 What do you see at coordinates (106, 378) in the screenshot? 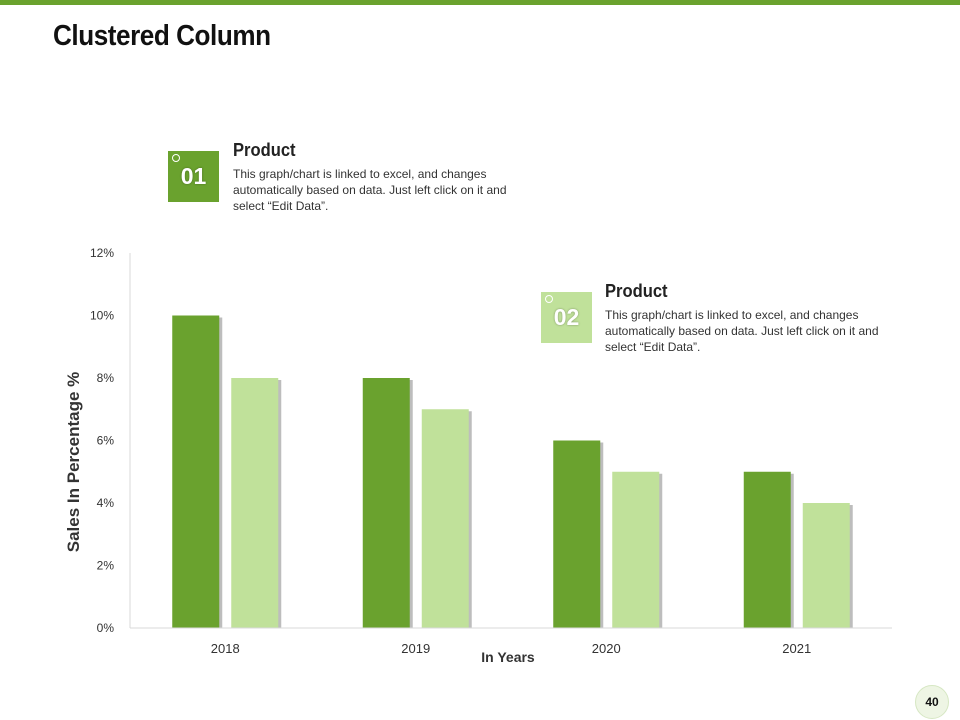
I see `y-tick-label: 8%` at bounding box center [106, 378].